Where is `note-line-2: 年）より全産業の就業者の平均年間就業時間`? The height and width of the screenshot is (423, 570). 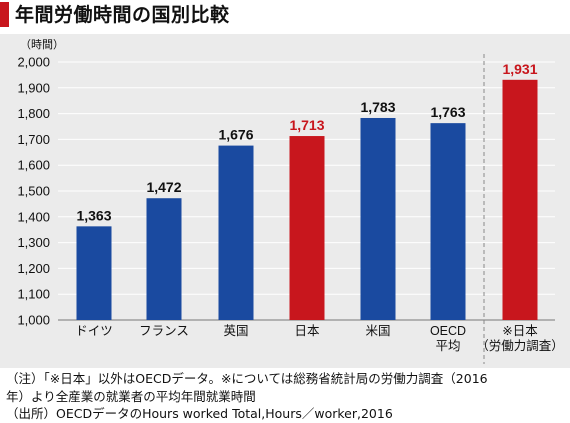
note-line-2: 年）より全産業の就業者の平均年間就業時間 is located at coordinates (131, 396).